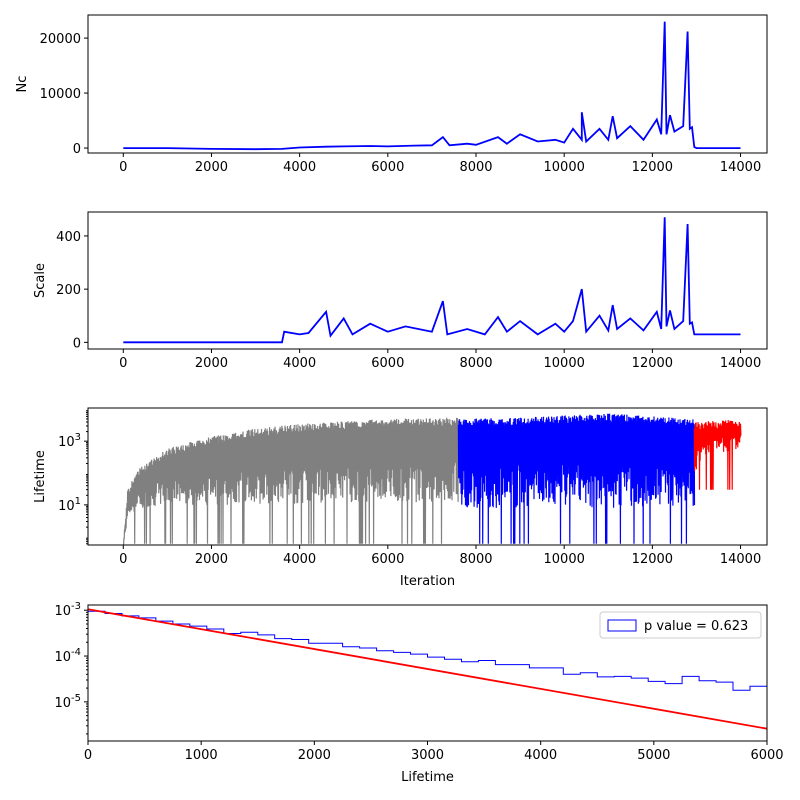 The width and height of the screenshot is (800, 800). What do you see at coordinates (201, 755) in the screenshot?
I see `x-tick-label: 1000` at bounding box center [201, 755].